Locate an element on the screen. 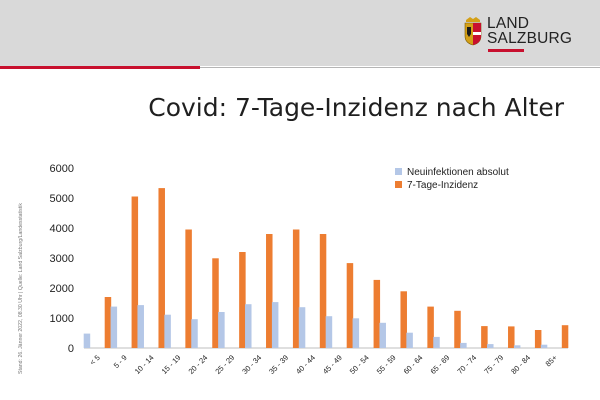 The image size is (600, 400). x-category-label: 25 - 29 is located at coordinates (224, 364).